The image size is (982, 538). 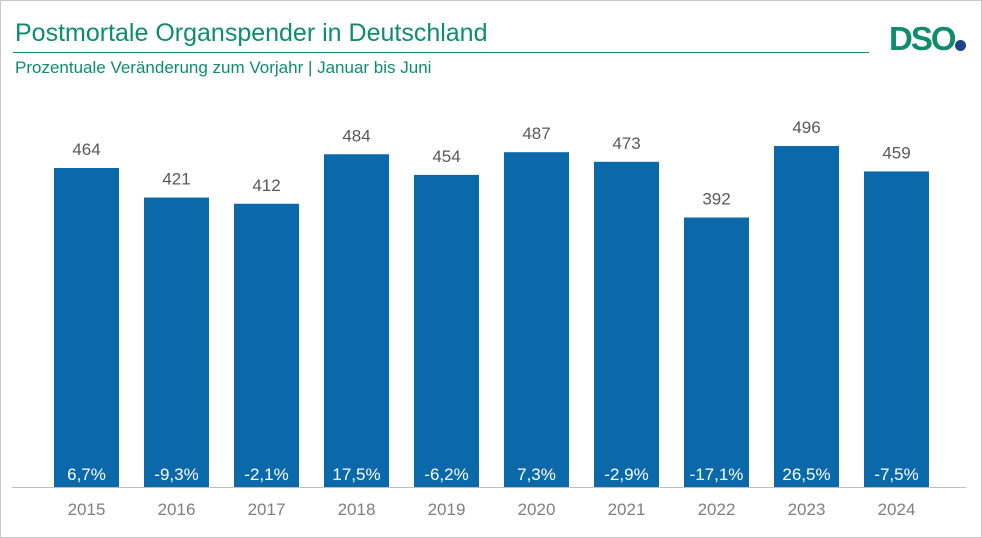 I want to click on x-tick-label-2016: 2016, so click(x=177, y=509).